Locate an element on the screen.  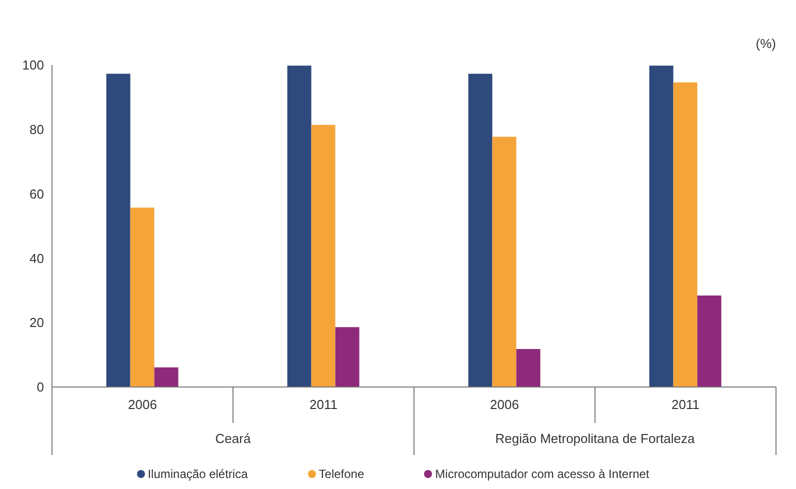
legend-label: Iluminação elétrica is located at coordinates (197, 474).